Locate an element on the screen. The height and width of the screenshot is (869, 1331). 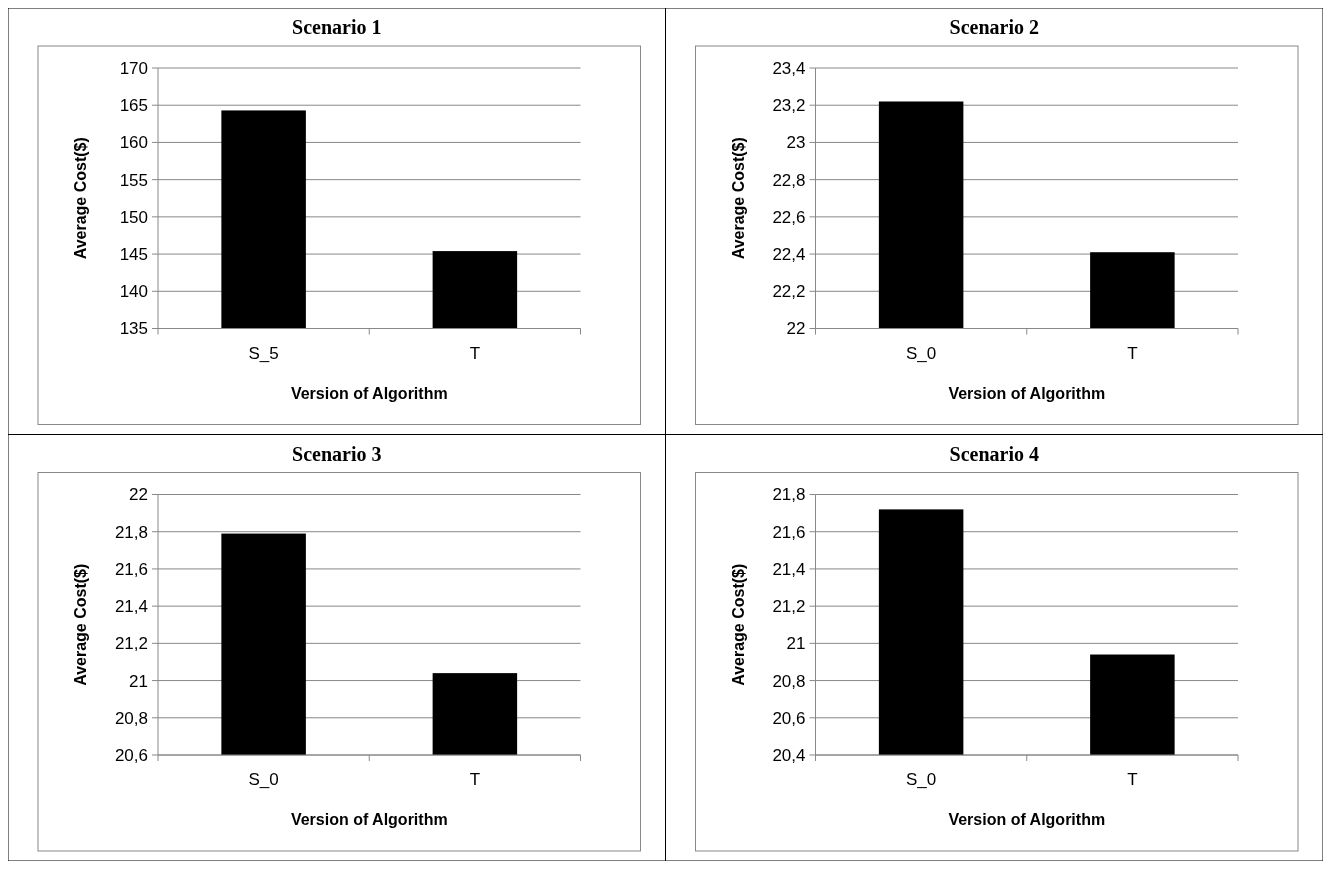
y-tick-label: 150 is located at coordinates (133, 217).